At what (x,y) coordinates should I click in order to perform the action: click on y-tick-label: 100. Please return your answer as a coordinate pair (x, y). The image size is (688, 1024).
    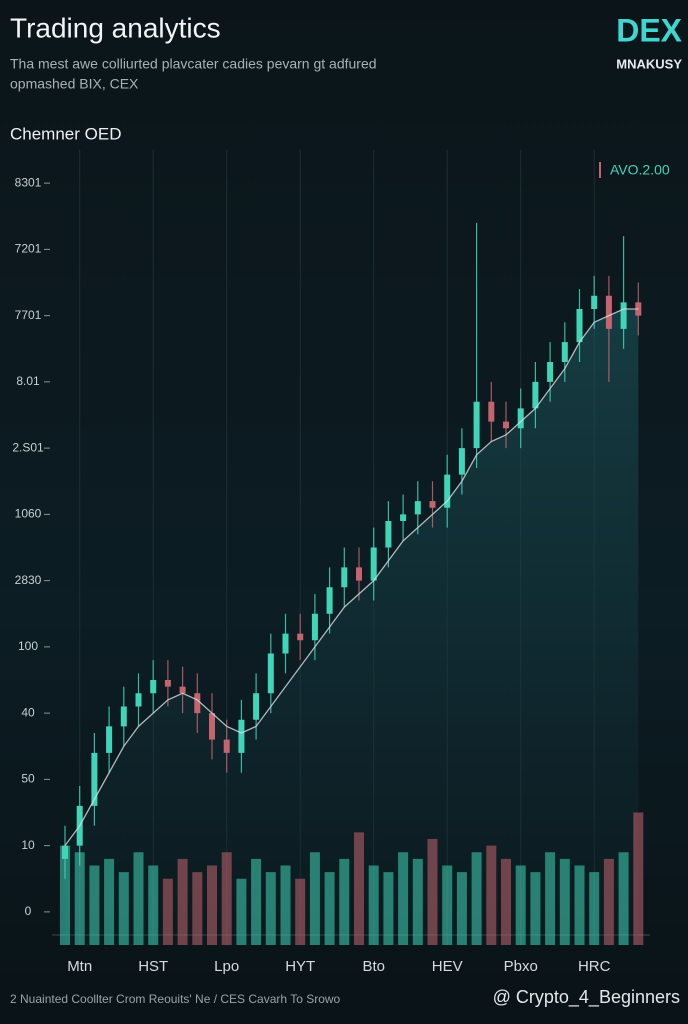
    Looking at the image, I should click on (28, 646).